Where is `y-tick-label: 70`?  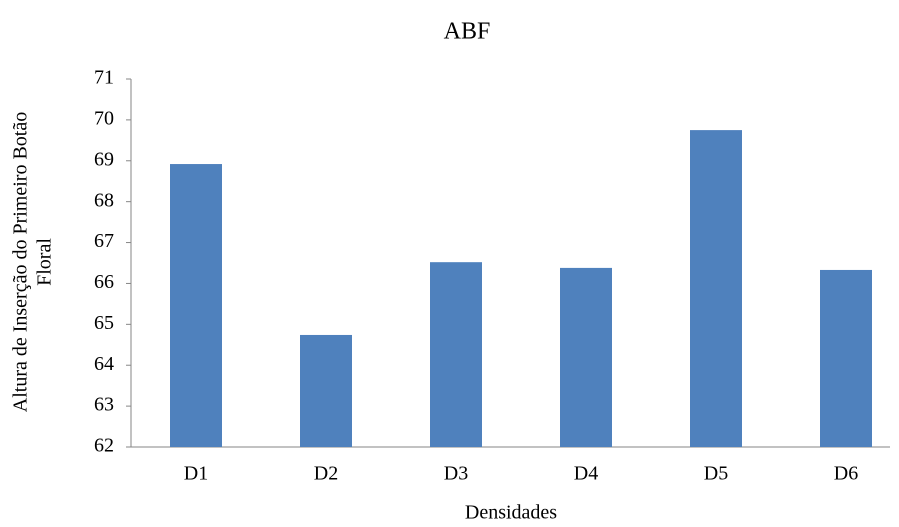 y-tick-label: 70 is located at coordinates (104, 118).